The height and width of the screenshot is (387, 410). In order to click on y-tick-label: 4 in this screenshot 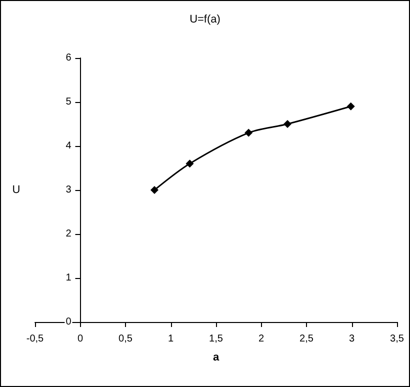, I will do `click(69, 146)`.